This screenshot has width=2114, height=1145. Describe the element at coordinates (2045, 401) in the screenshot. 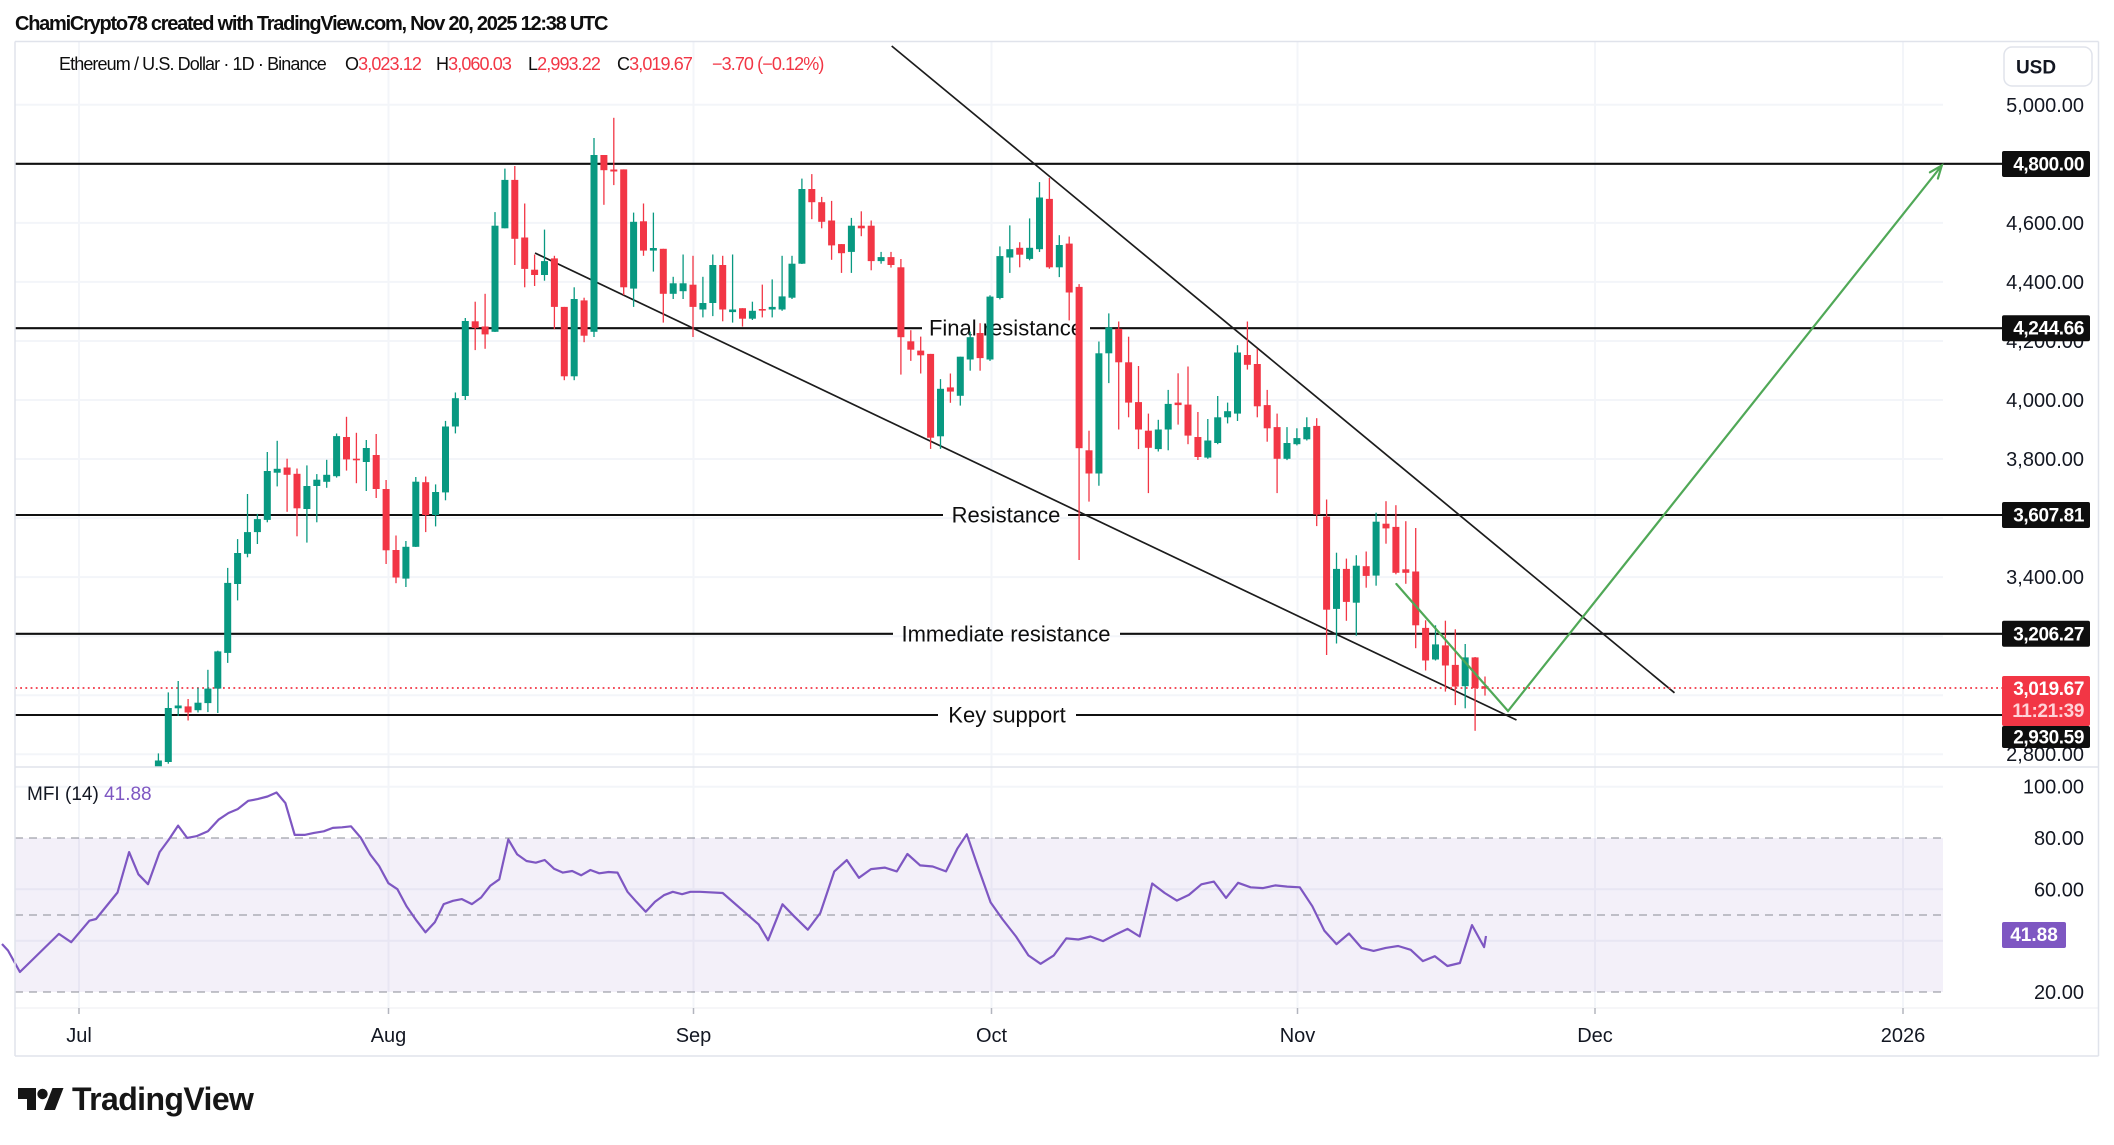

I see `svg-text: 4,000.00` at that location.